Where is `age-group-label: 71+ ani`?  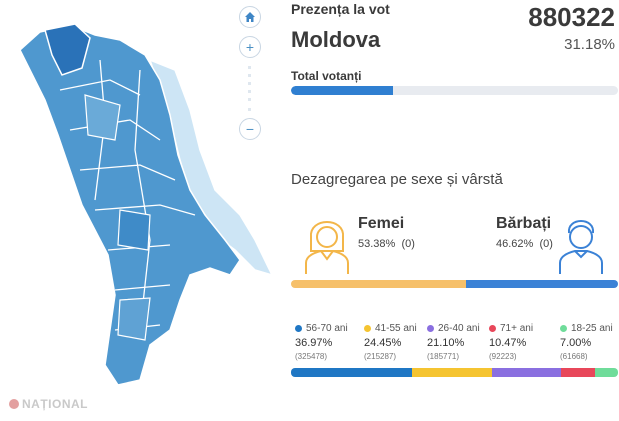
age-group-label: 71+ ani is located at coordinates (517, 328).